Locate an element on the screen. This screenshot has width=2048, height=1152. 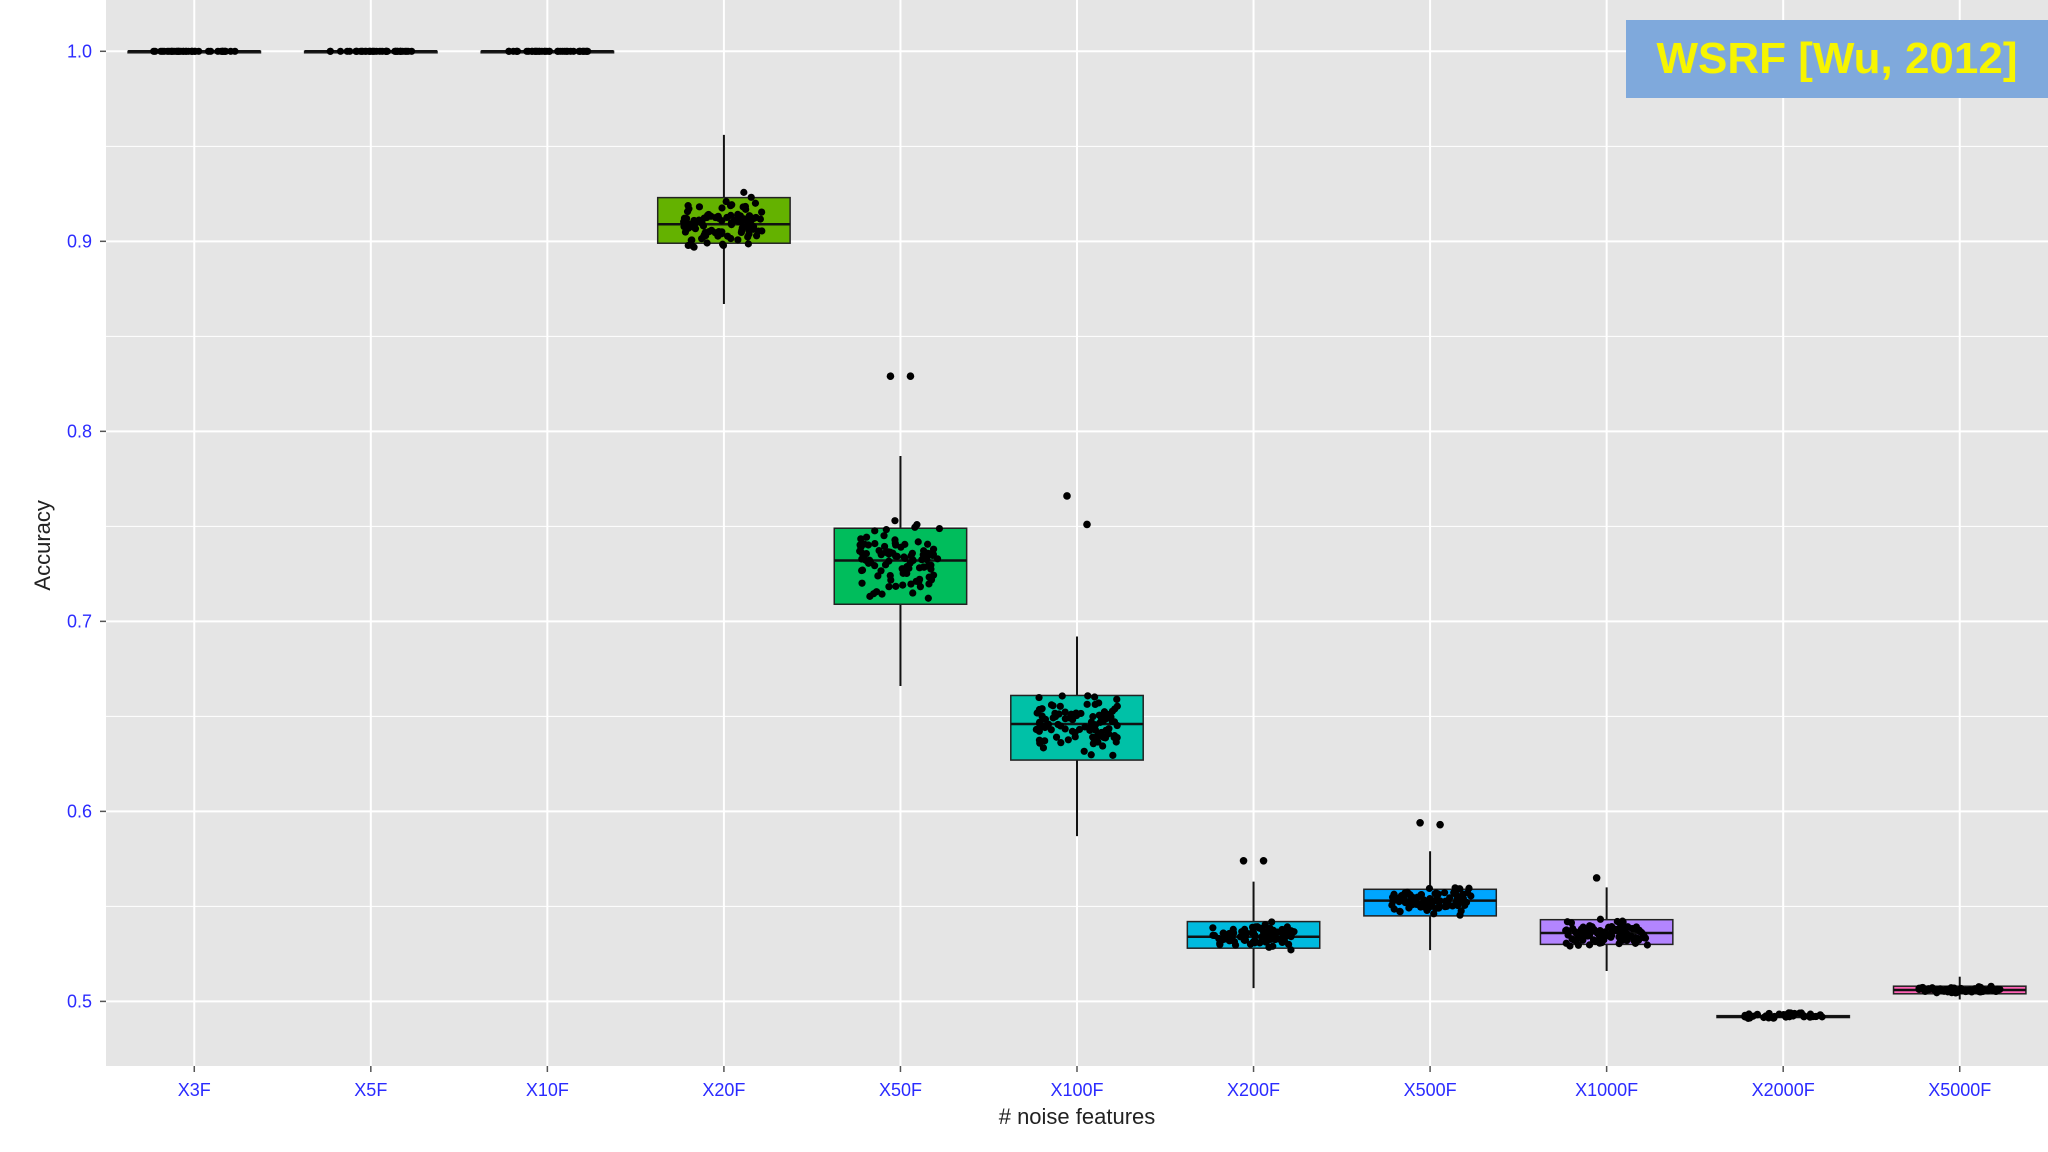
y-tick-label: 0.6 is located at coordinates (79, 811).